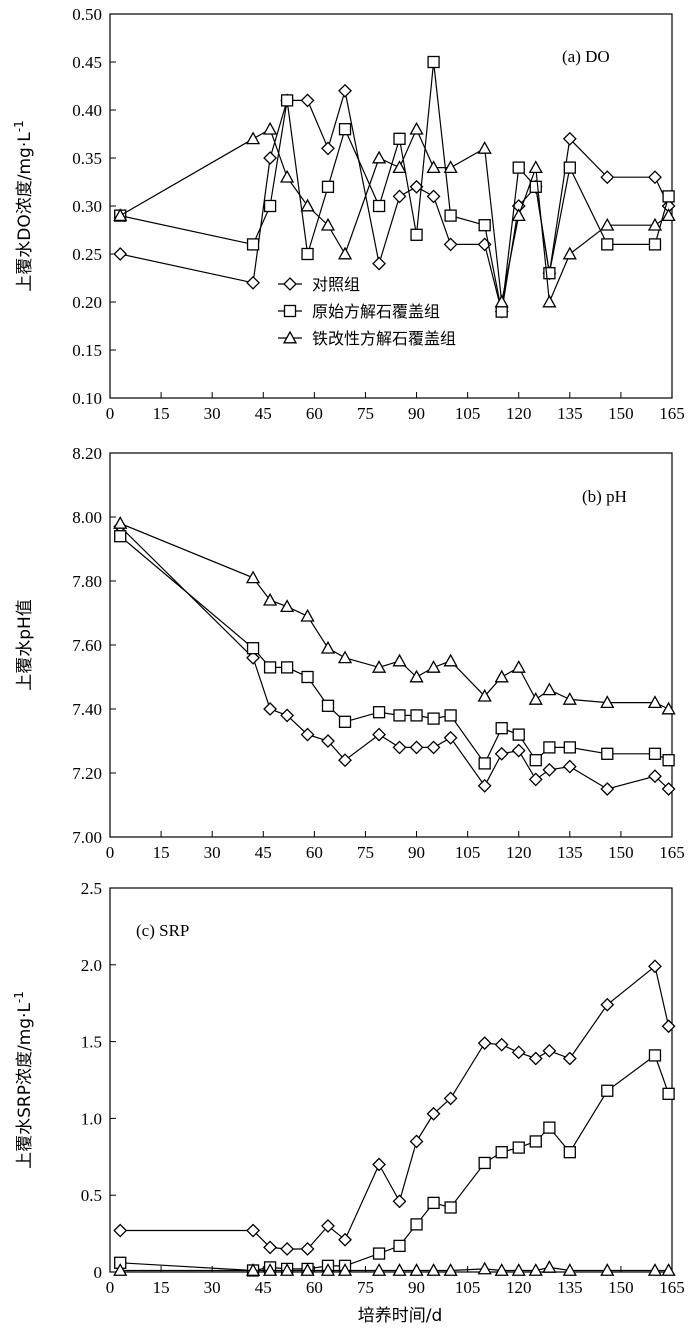  Describe the element at coordinates (87, 581) in the screenshot. I see `y-tick-label: 7.80` at that location.